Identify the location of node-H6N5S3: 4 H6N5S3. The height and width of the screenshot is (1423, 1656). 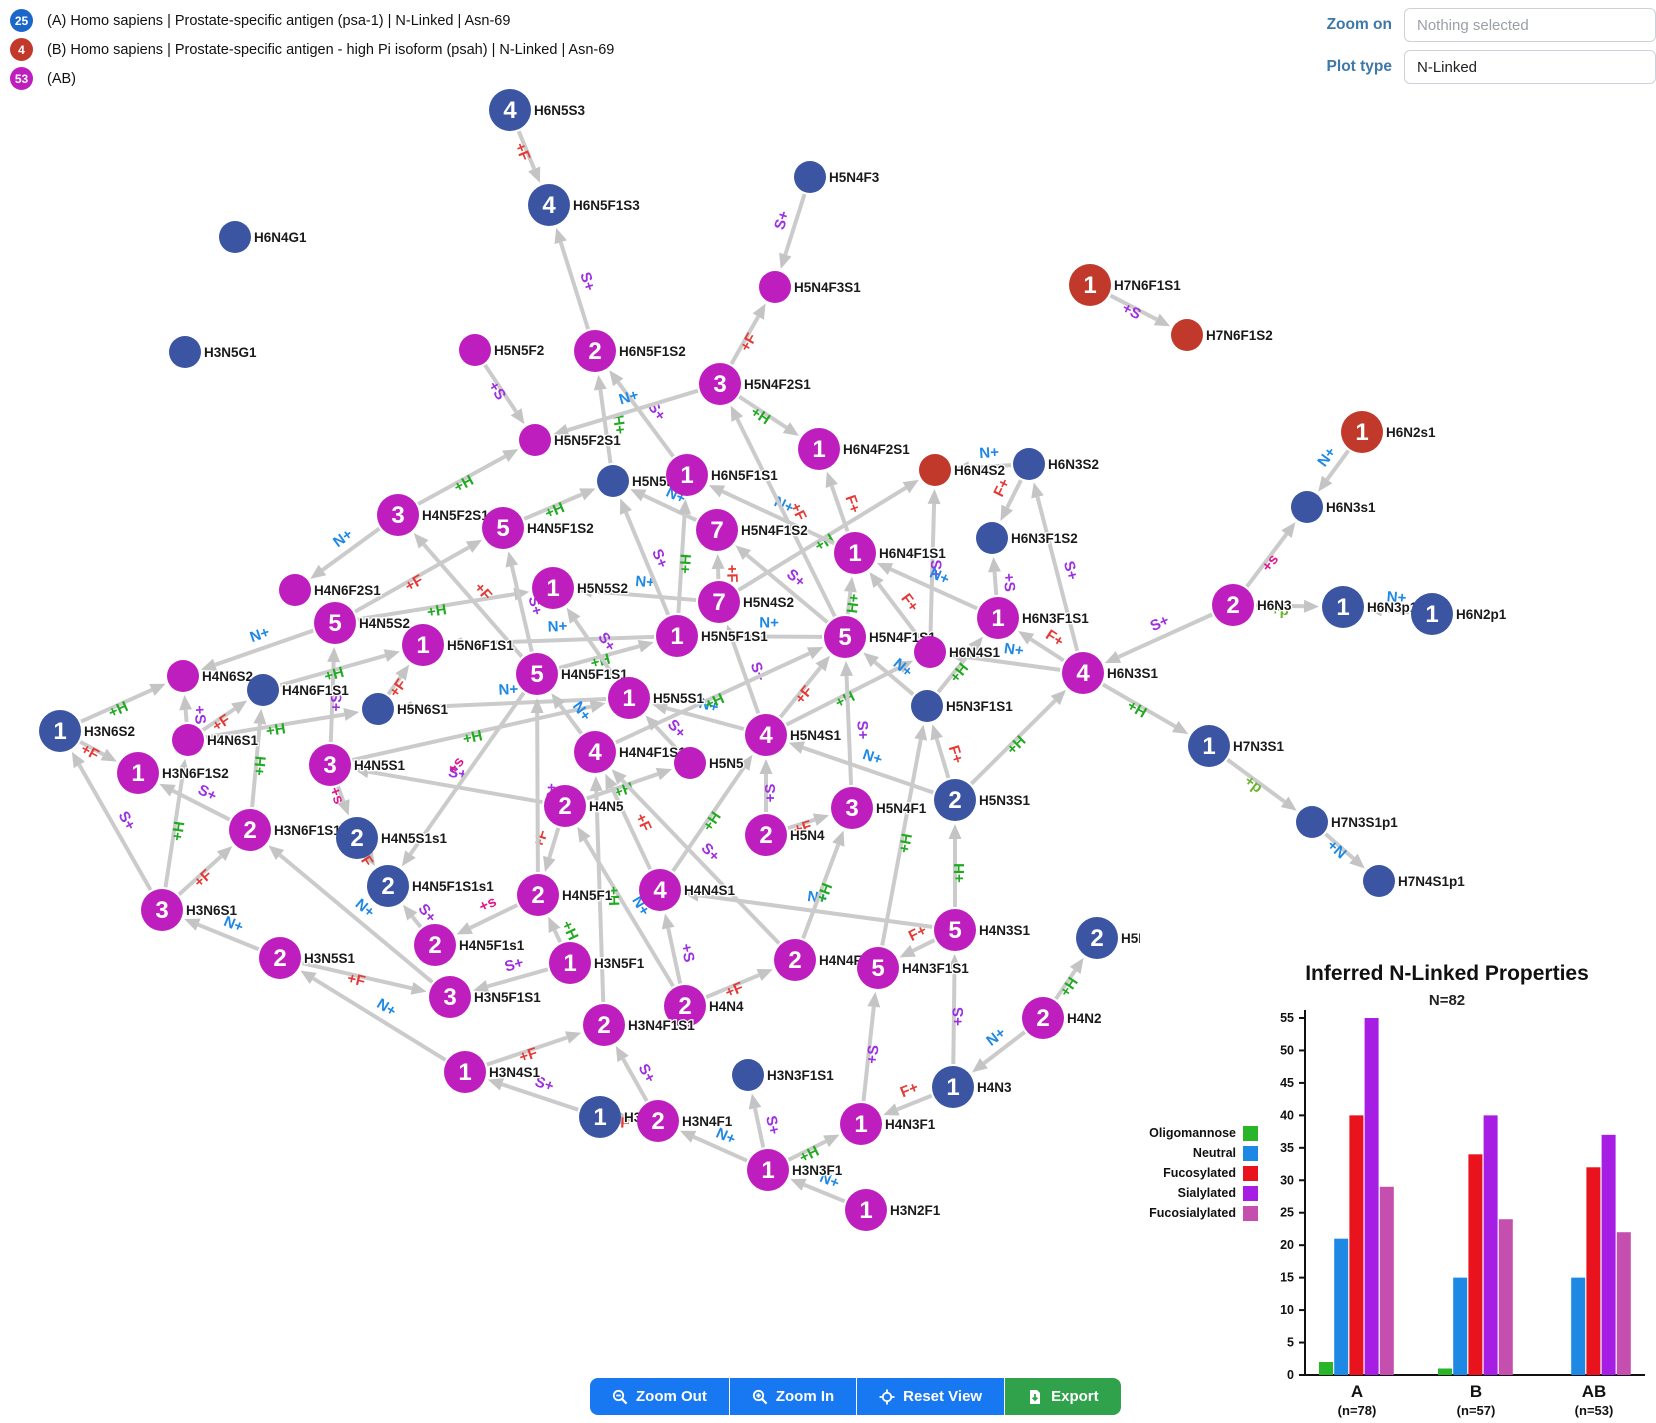
(538, 110).